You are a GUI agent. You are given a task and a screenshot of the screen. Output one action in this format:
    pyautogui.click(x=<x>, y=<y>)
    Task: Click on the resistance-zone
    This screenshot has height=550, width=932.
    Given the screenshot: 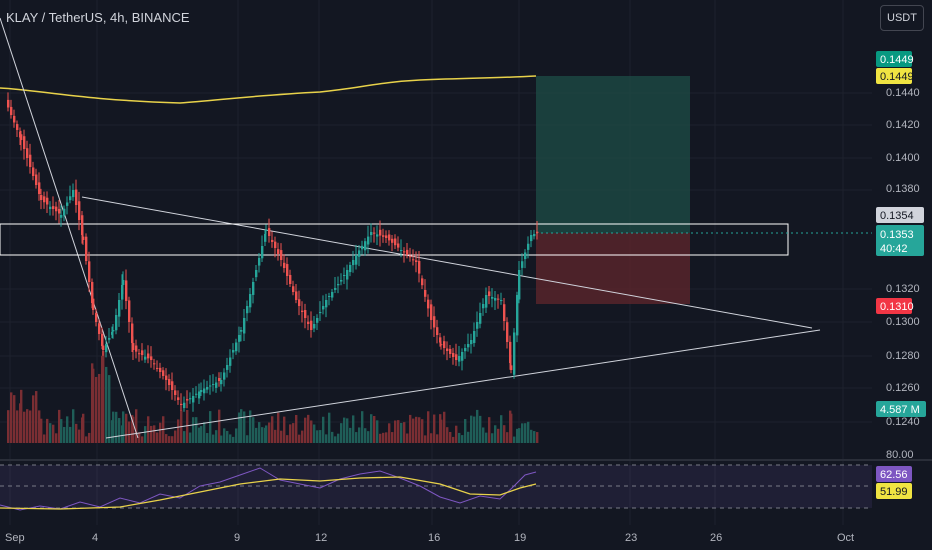 What is the action you would take?
    pyautogui.click(x=394, y=239)
    